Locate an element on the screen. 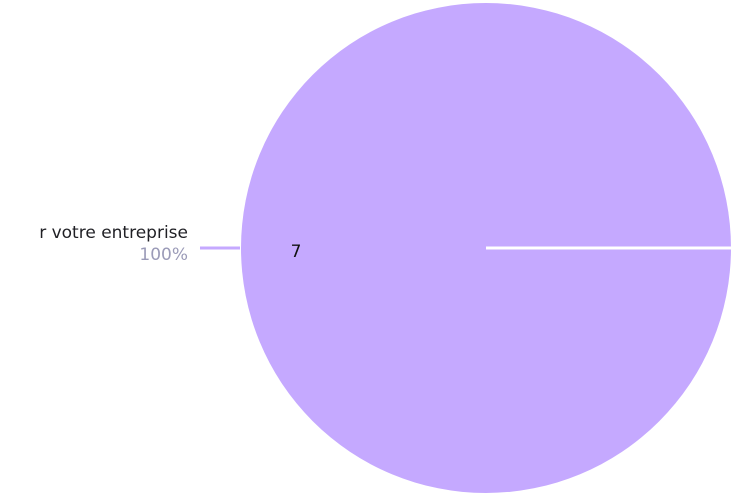 The width and height of the screenshot is (731, 496). slice-value-label: 7 is located at coordinates (296, 252).